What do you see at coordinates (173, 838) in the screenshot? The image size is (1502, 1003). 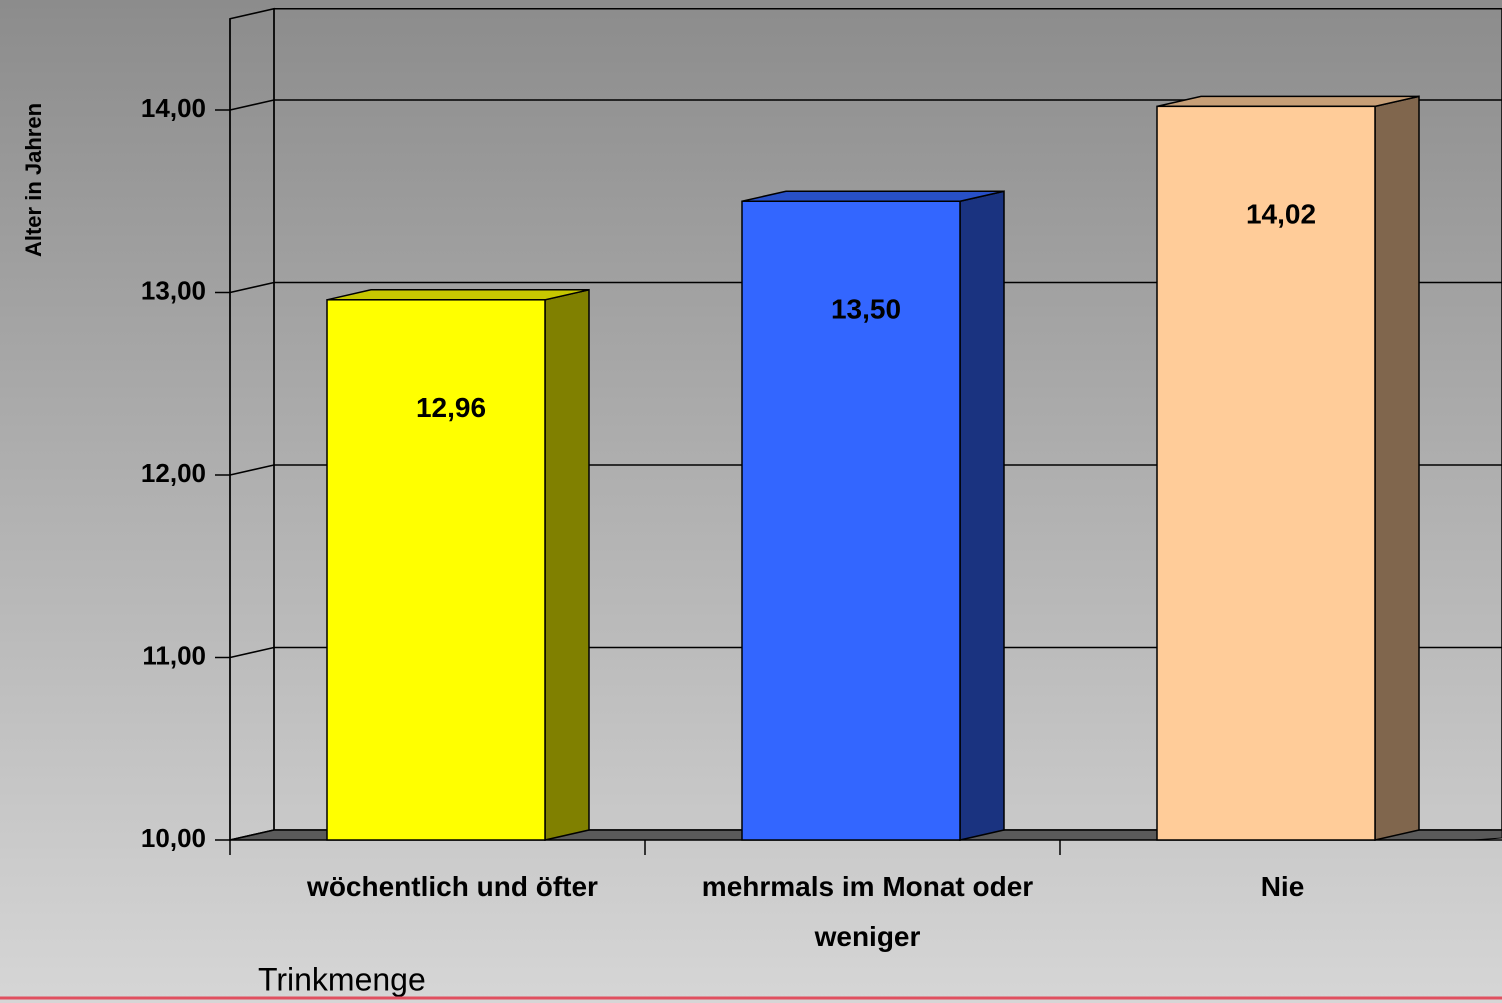 I see `y-tick-label: 10,00` at bounding box center [173, 838].